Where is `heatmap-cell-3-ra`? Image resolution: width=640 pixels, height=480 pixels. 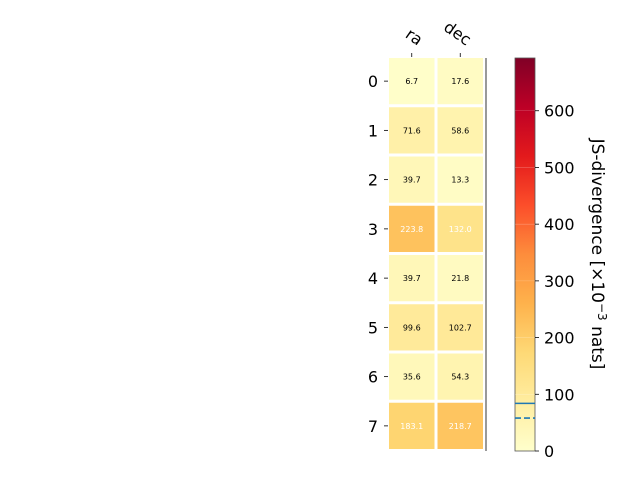 heatmap-cell-3-ra is located at coordinates (412, 228).